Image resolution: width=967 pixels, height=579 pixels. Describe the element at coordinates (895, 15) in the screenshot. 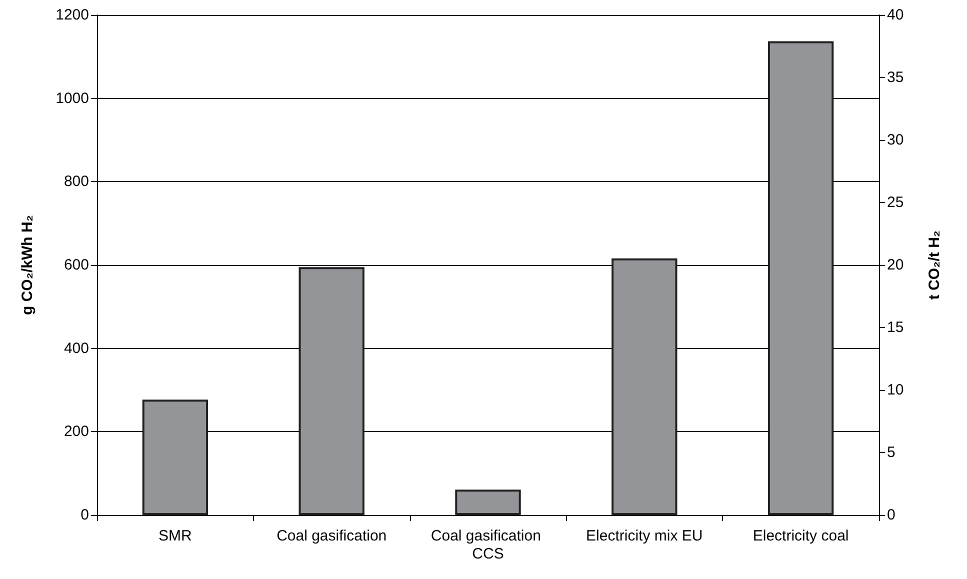

I see `y2-tick-label: 40` at that location.